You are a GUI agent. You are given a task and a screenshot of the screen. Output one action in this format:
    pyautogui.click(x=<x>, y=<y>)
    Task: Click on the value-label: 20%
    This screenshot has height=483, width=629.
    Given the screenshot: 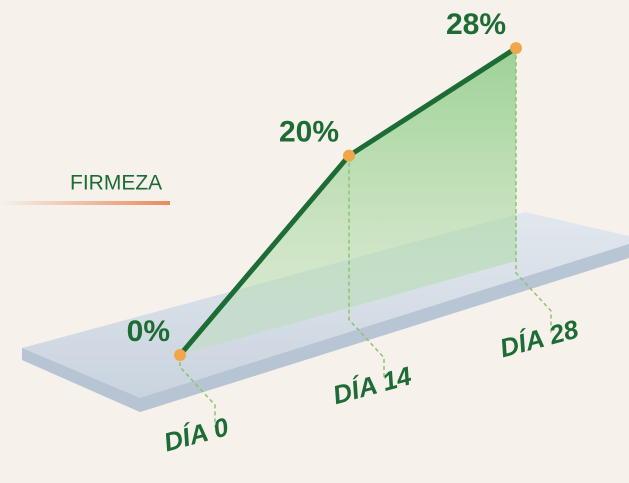 What is the action you would take?
    pyautogui.click(x=309, y=132)
    